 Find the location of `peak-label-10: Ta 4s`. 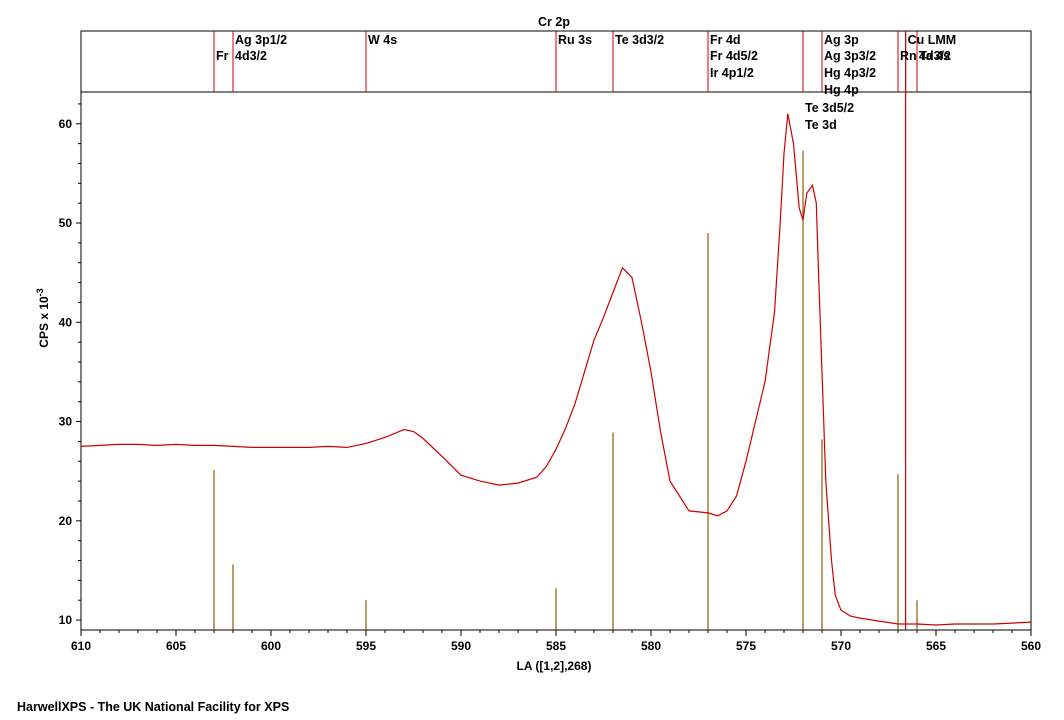

peak-label-10: Ta 4s is located at coordinates (934, 56).